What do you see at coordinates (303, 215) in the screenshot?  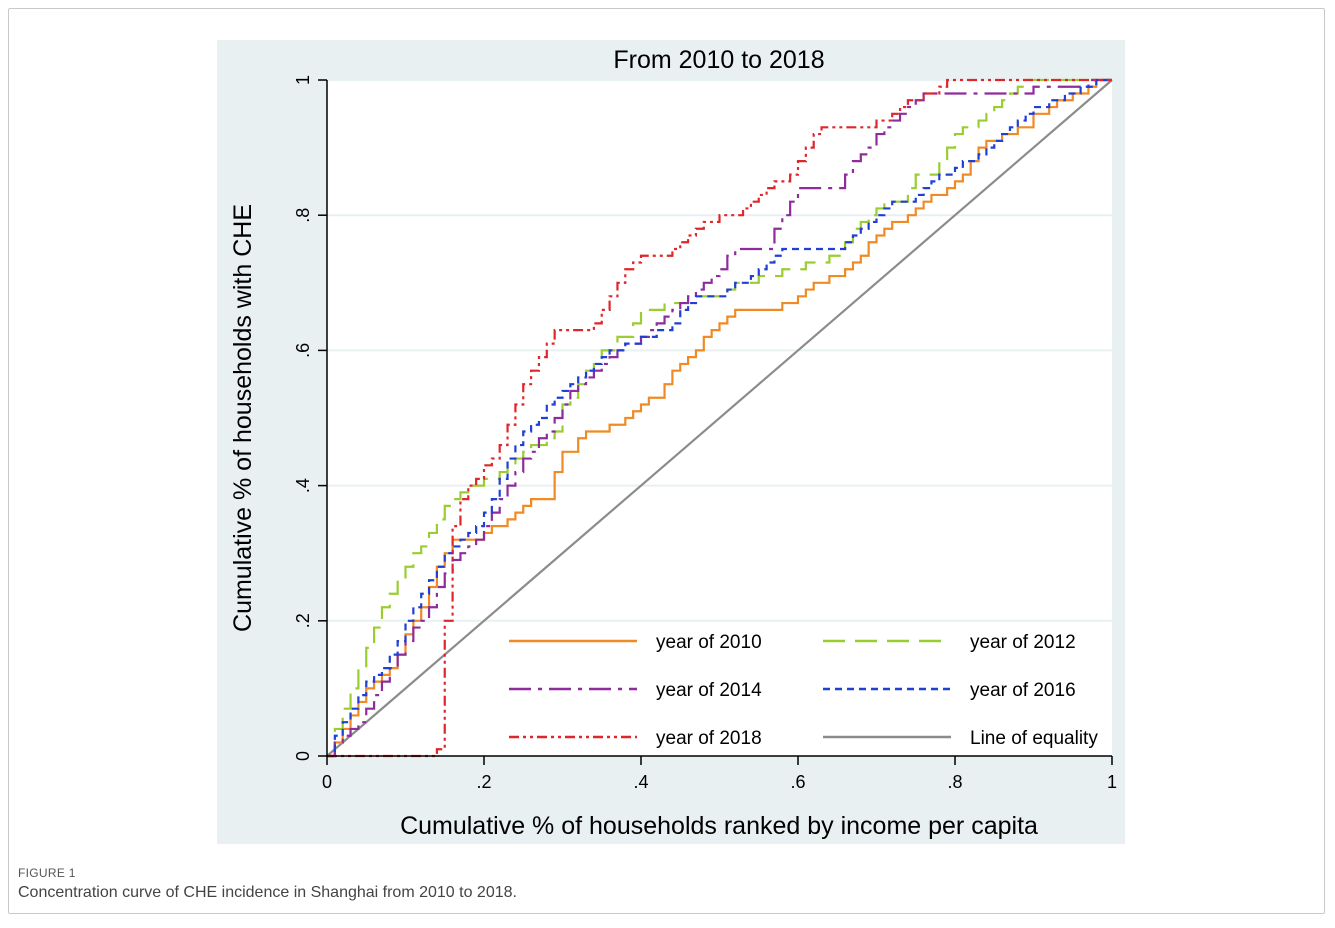 I see `y-tick-label: .8` at bounding box center [303, 215].